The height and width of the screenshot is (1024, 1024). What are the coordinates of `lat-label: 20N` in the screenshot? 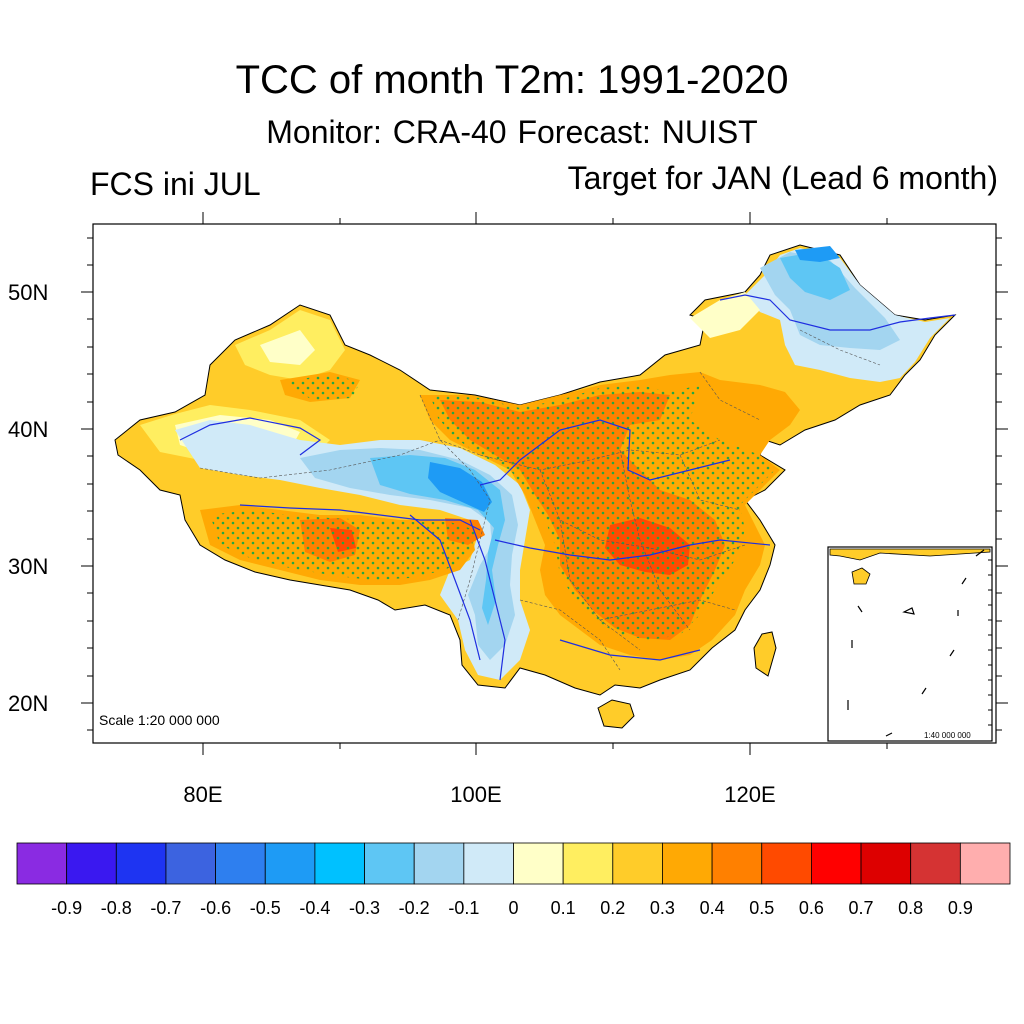 It's located at (28, 703).